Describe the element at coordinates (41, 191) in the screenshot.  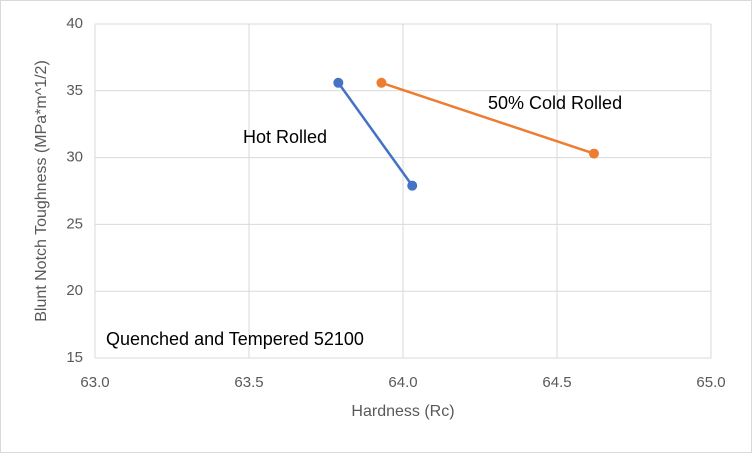
I see `y-axis-label: Blunt Notch Toughness (MPa*m^1/2)` at that location.